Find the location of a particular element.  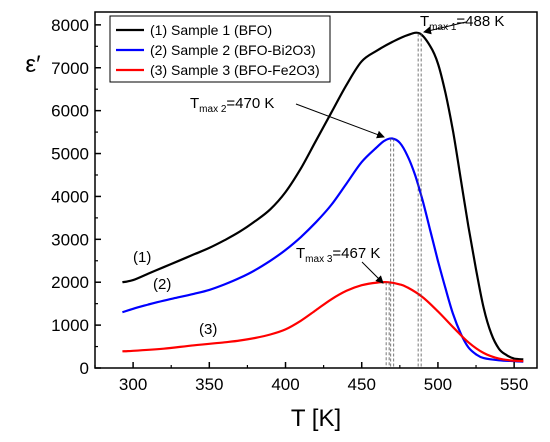

legend-box is located at coordinates (220, 49).